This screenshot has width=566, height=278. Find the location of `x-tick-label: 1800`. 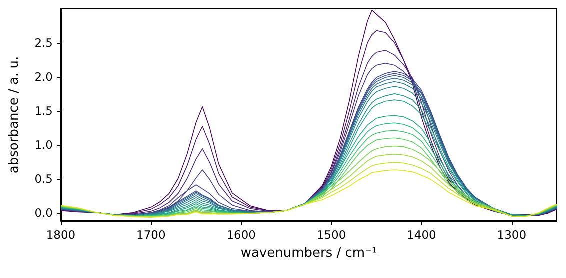

x-tick-label: 1800 is located at coordinates (61, 235).